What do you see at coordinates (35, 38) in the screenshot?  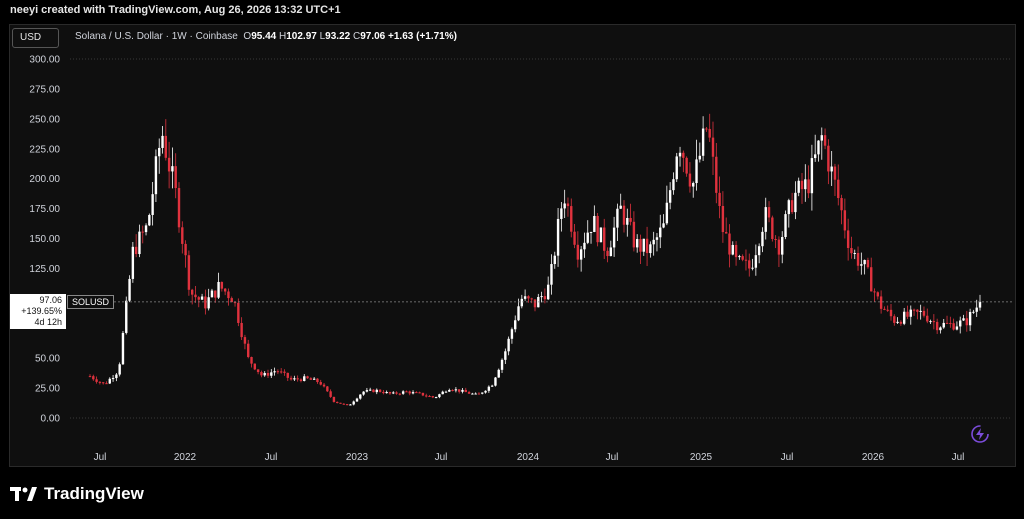 I see `currency-button: USD` at bounding box center [35, 38].